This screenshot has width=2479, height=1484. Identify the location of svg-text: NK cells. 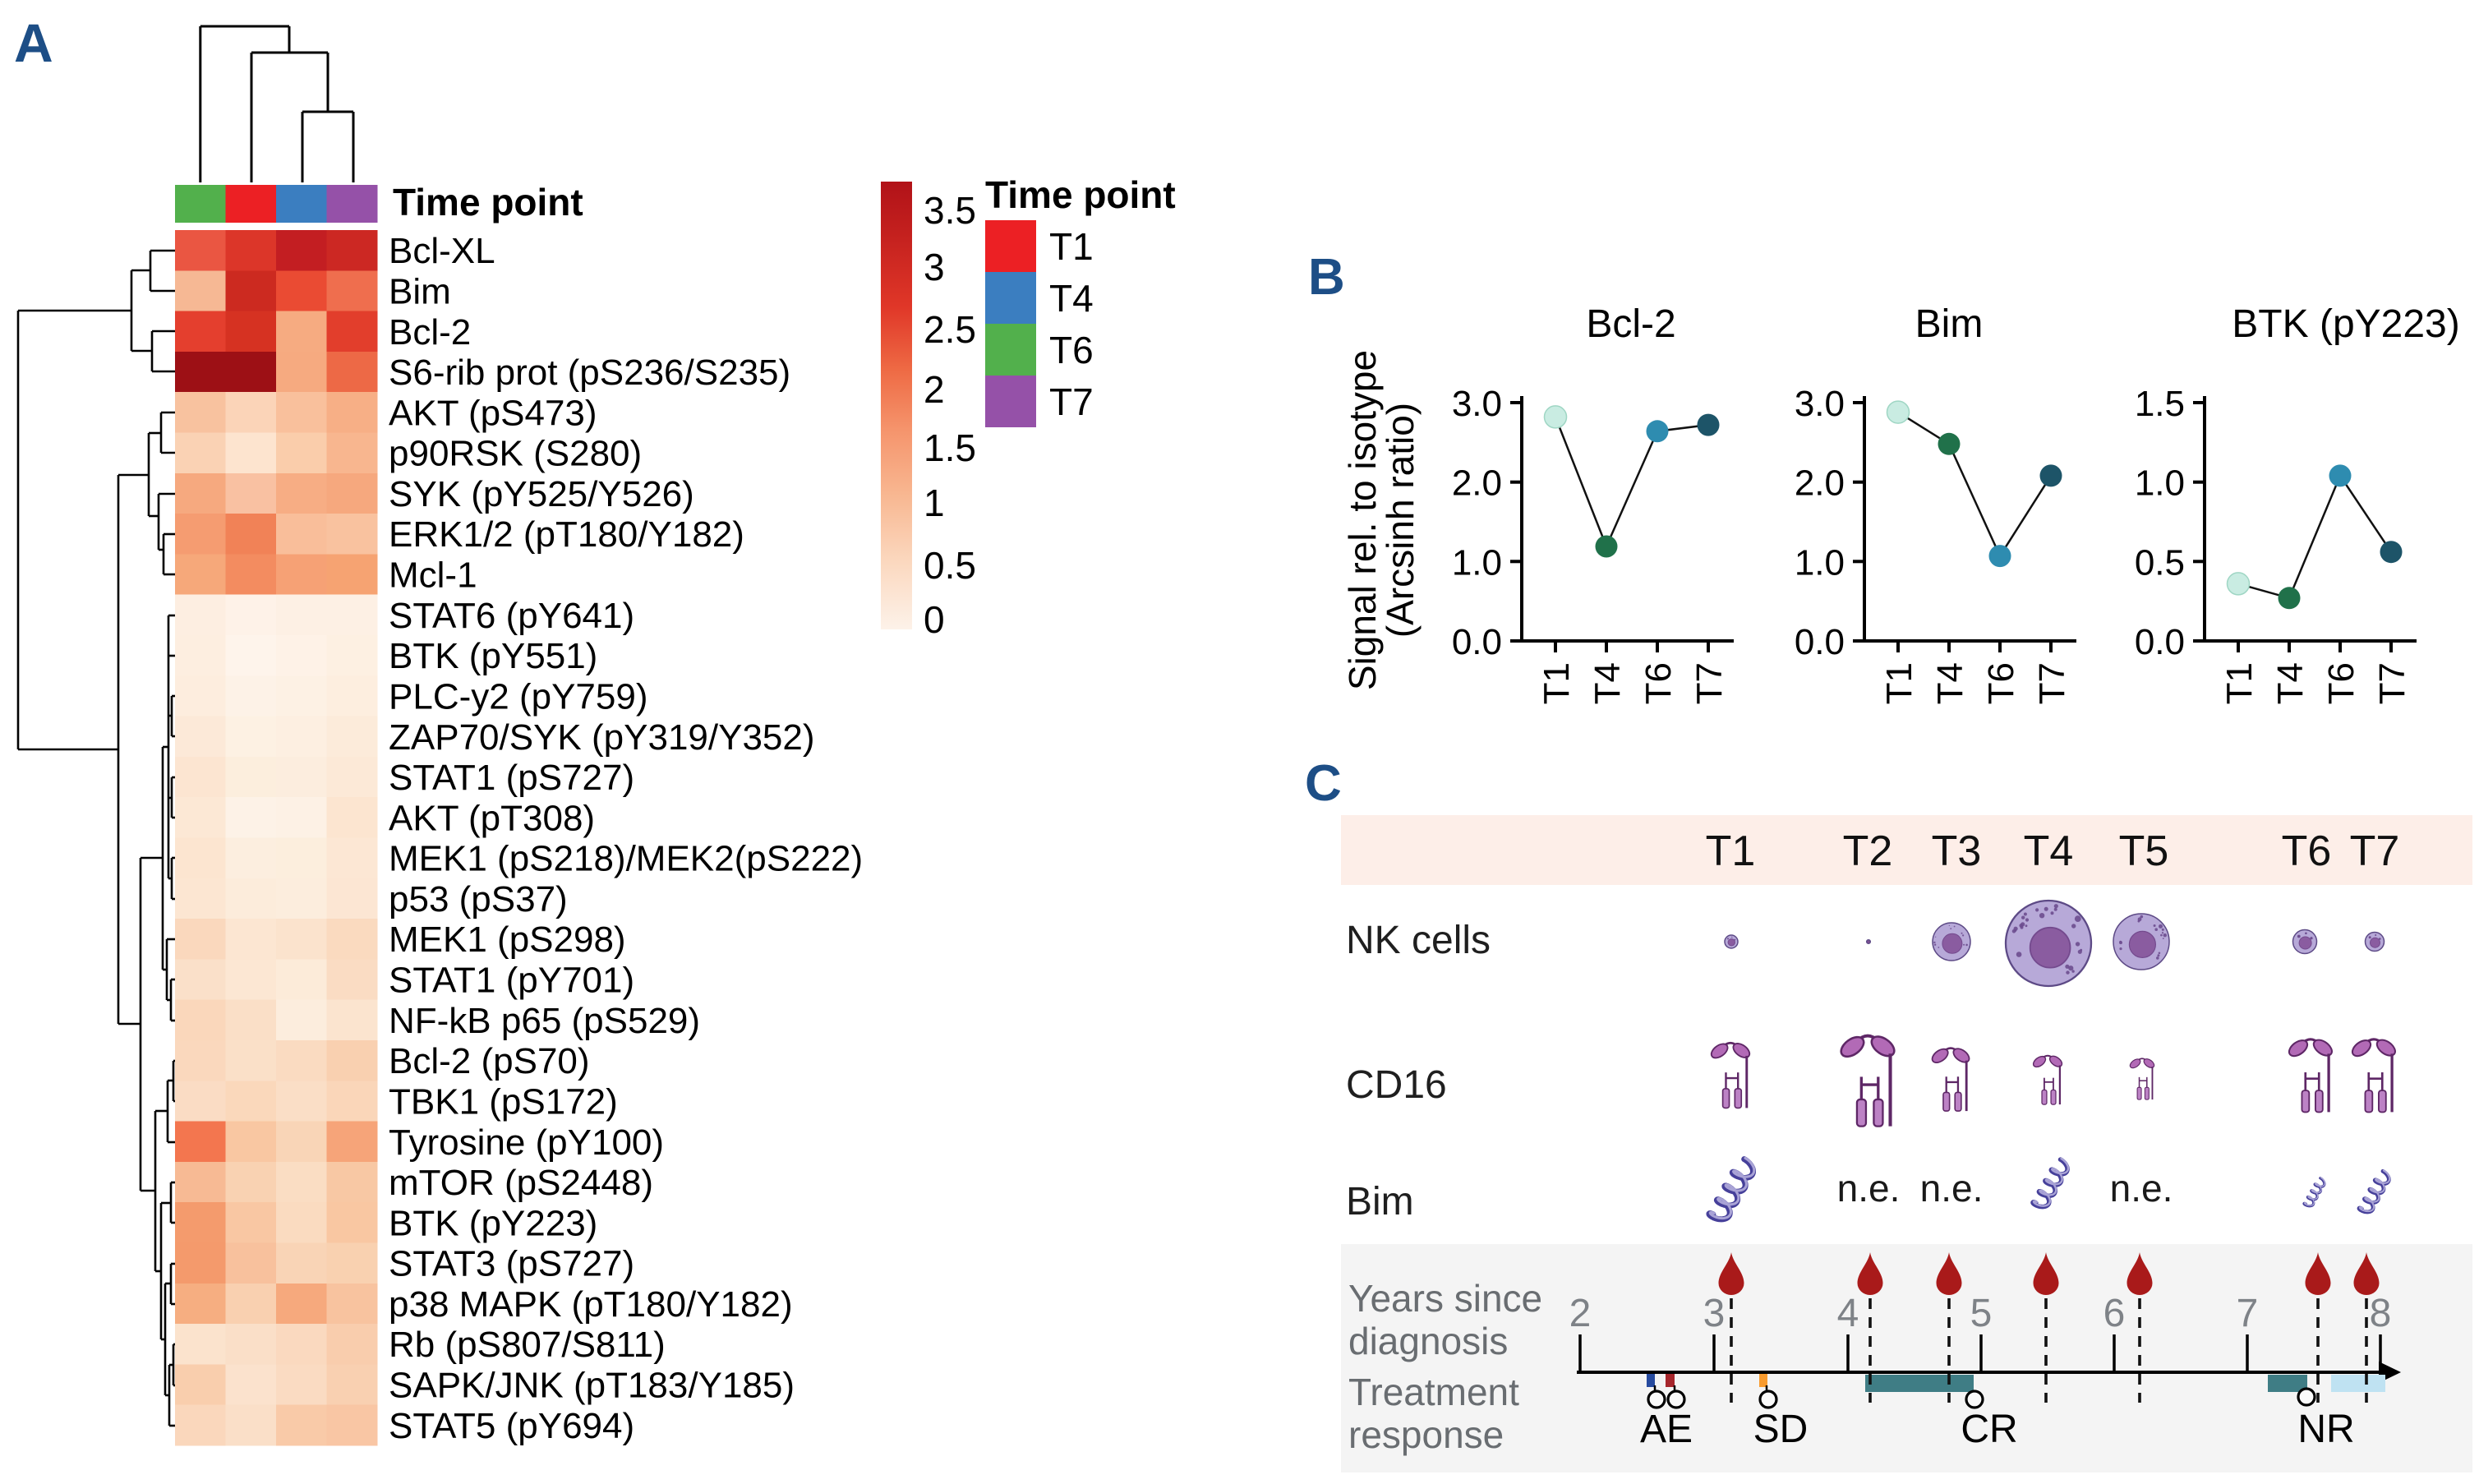
(1418, 940).